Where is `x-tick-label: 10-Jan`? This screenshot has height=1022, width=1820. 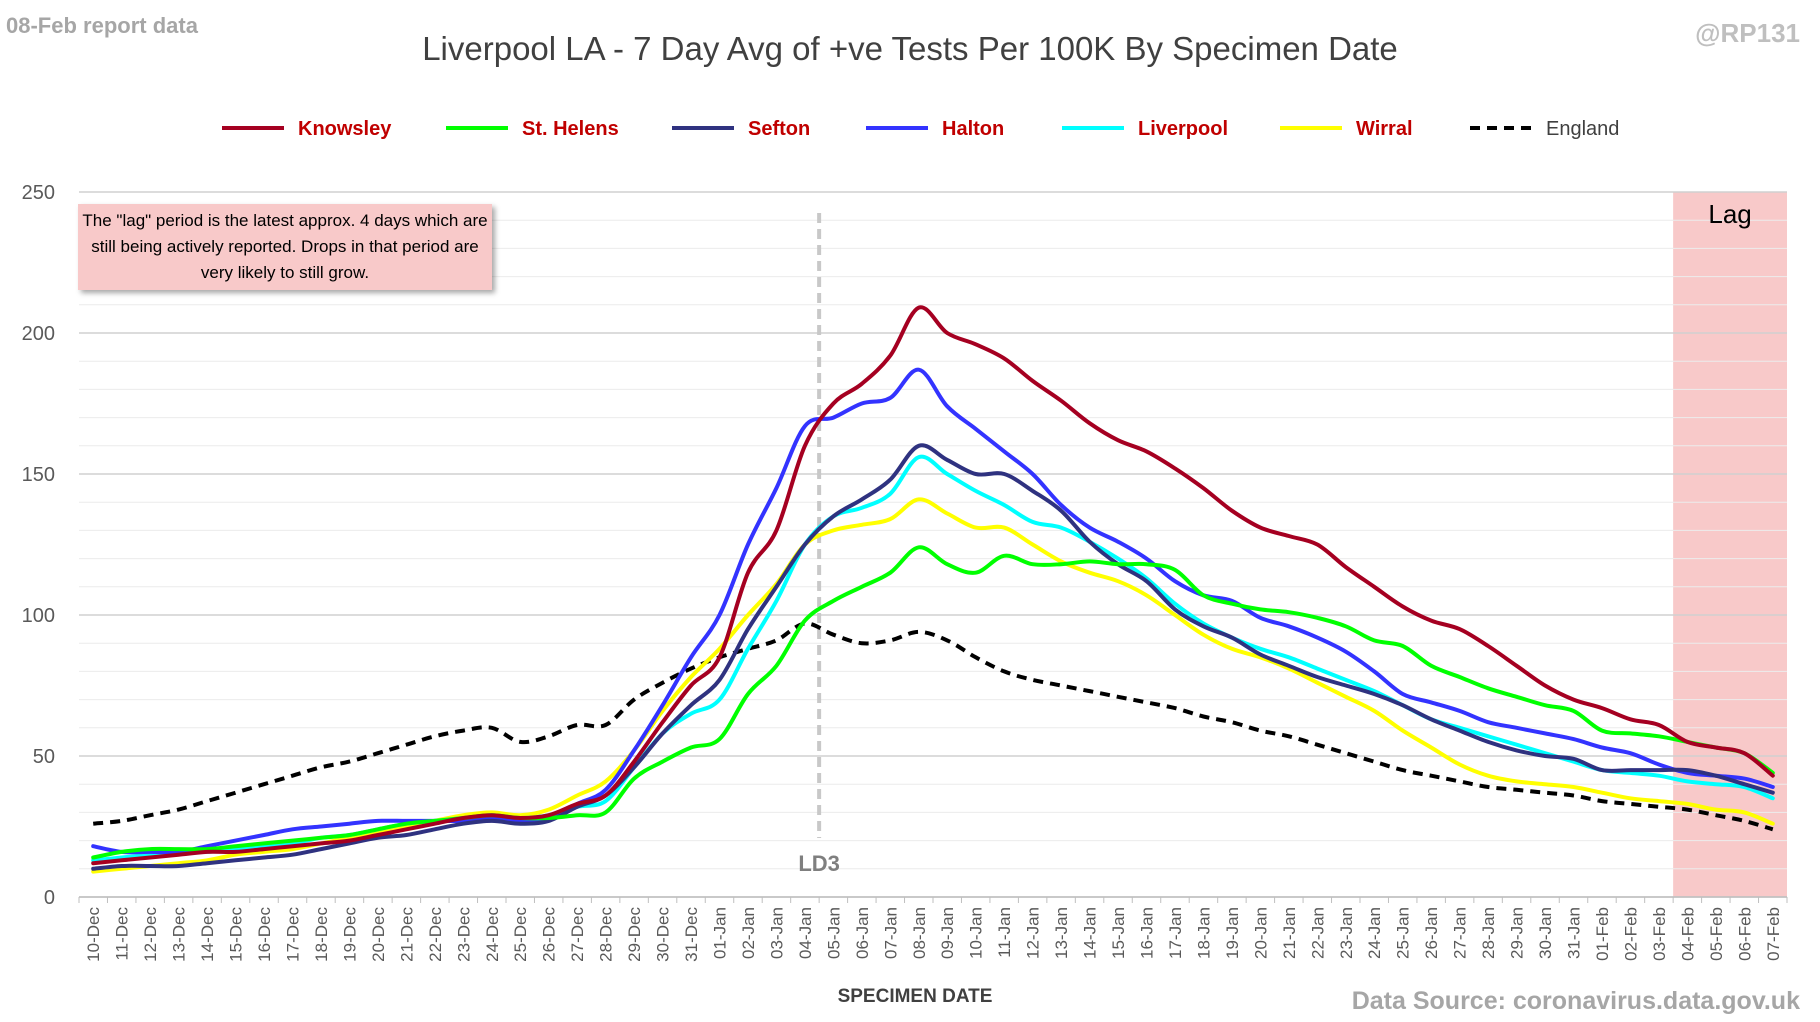 x-tick-label: 10-Jan is located at coordinates (976, 933).